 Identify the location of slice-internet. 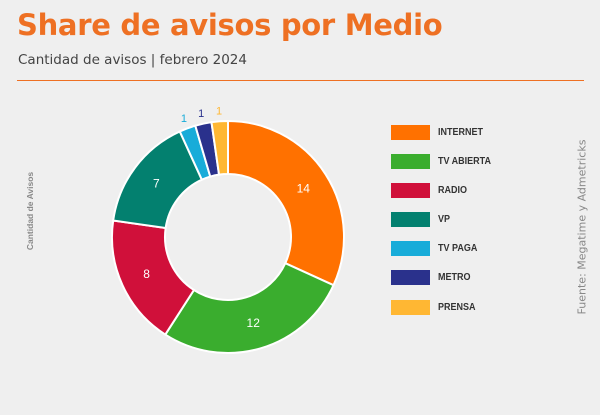
(286, 203).